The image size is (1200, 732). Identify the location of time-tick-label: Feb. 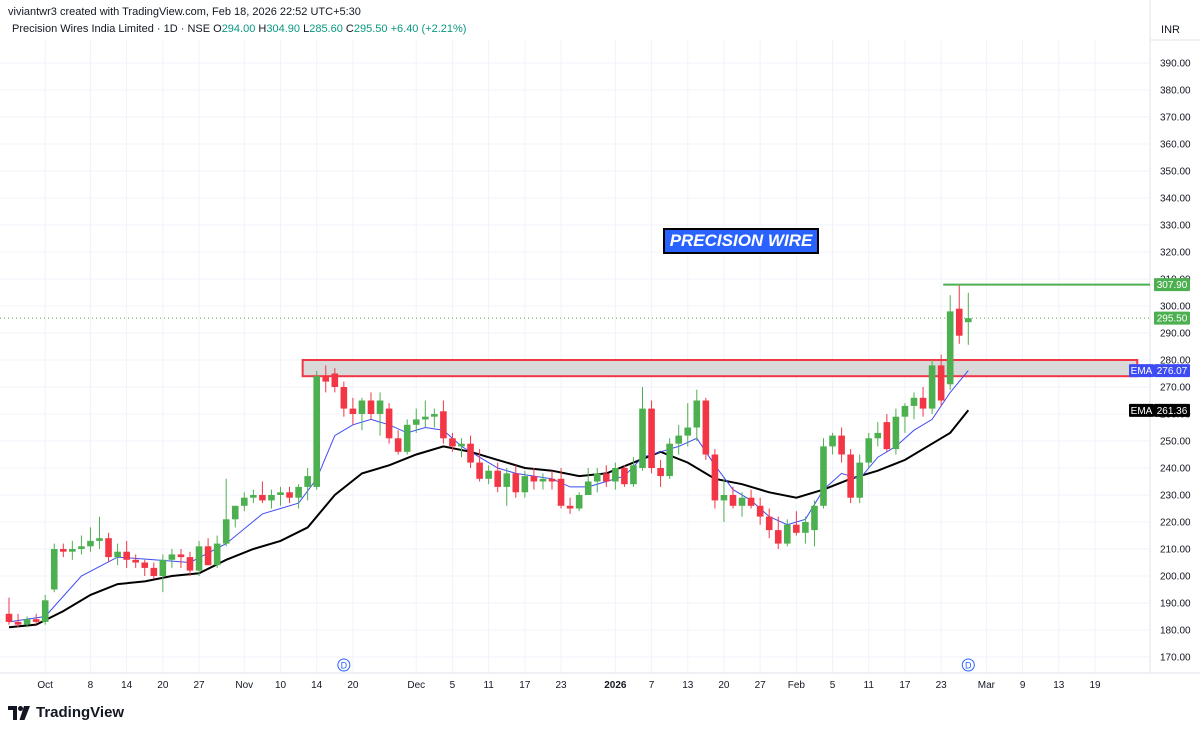
(797, 685).